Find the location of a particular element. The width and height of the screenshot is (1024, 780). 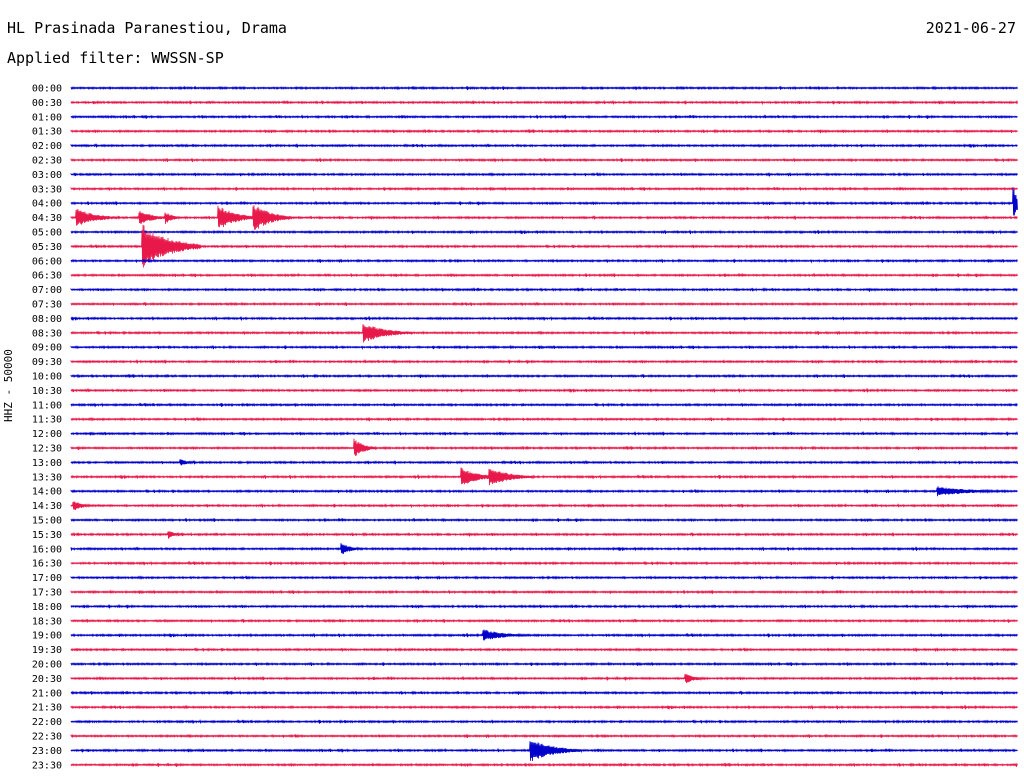

row-label-0830: 08:30 is located at coordinates (47, 333).